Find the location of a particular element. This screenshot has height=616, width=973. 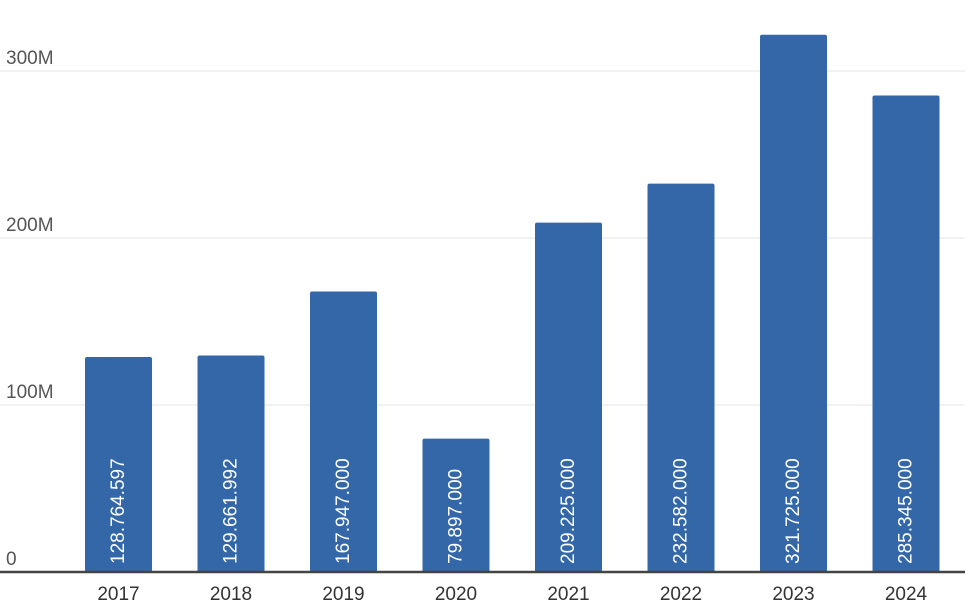

bar-value-label: 129.661.992 is located at coordinates (231, 511).